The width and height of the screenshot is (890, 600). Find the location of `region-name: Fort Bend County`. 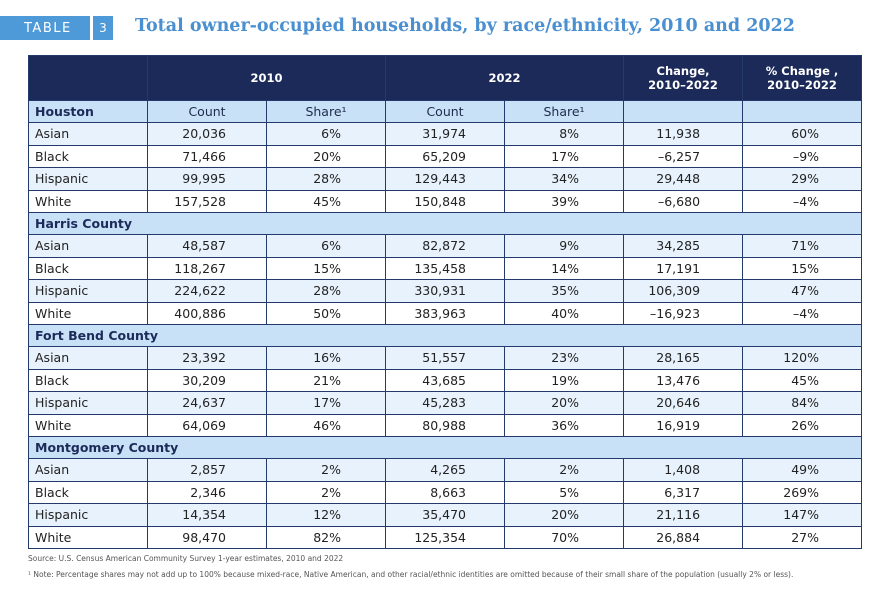

region-name: Fort Bend County is located at coordinates (445, 335).